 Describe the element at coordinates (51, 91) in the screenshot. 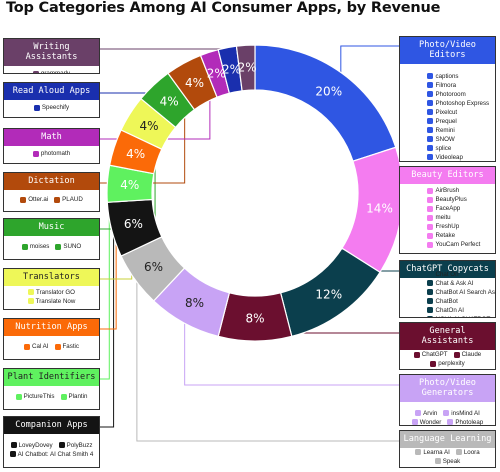

I see `category-name: Read Aloud Apps` at that location.